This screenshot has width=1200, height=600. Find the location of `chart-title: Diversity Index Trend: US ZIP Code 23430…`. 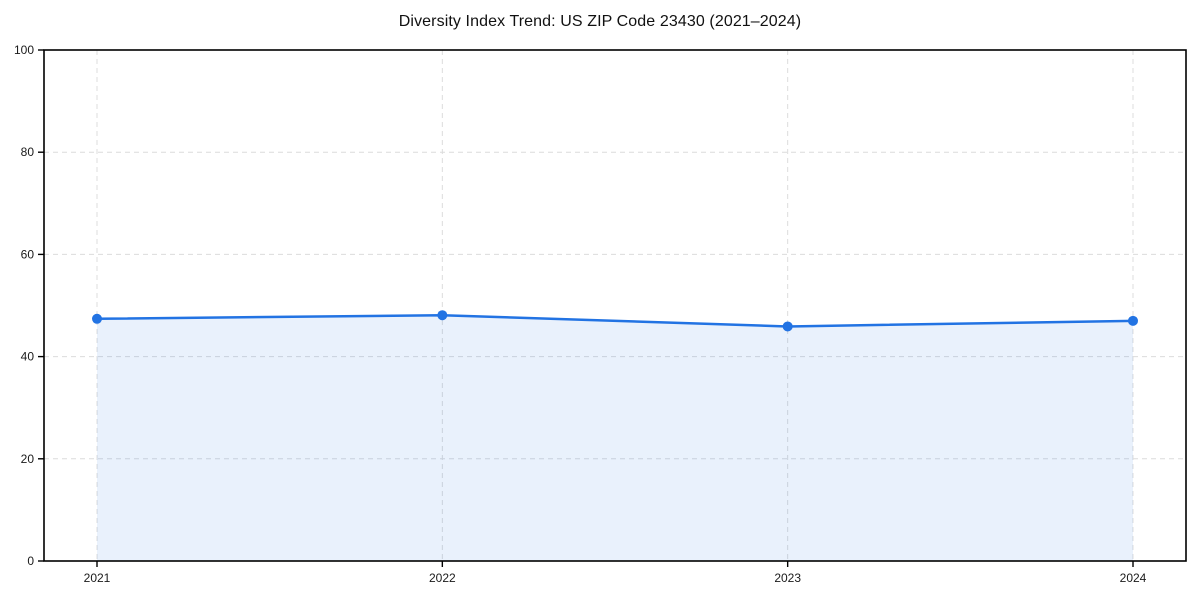

chart-title: Diversity Index Trend: US ZIP Code 23430… is located at coordinates (600, 21).